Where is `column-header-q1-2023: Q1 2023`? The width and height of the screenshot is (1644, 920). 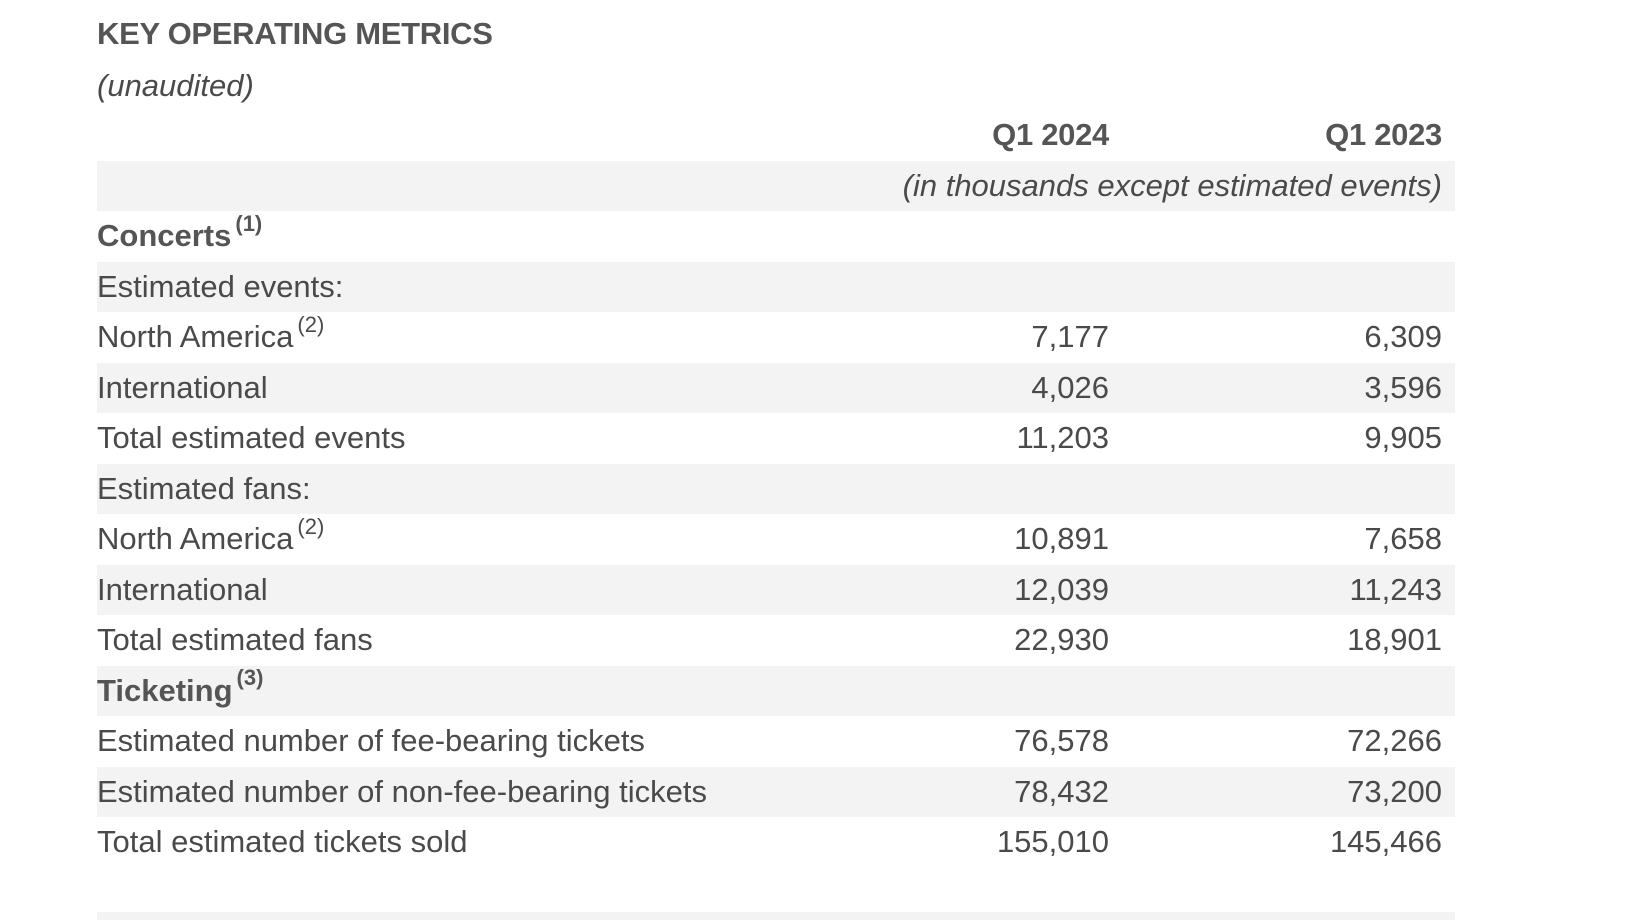 column-header-q1-2023: Q1 2023 is located at coordinates (1383, 134).